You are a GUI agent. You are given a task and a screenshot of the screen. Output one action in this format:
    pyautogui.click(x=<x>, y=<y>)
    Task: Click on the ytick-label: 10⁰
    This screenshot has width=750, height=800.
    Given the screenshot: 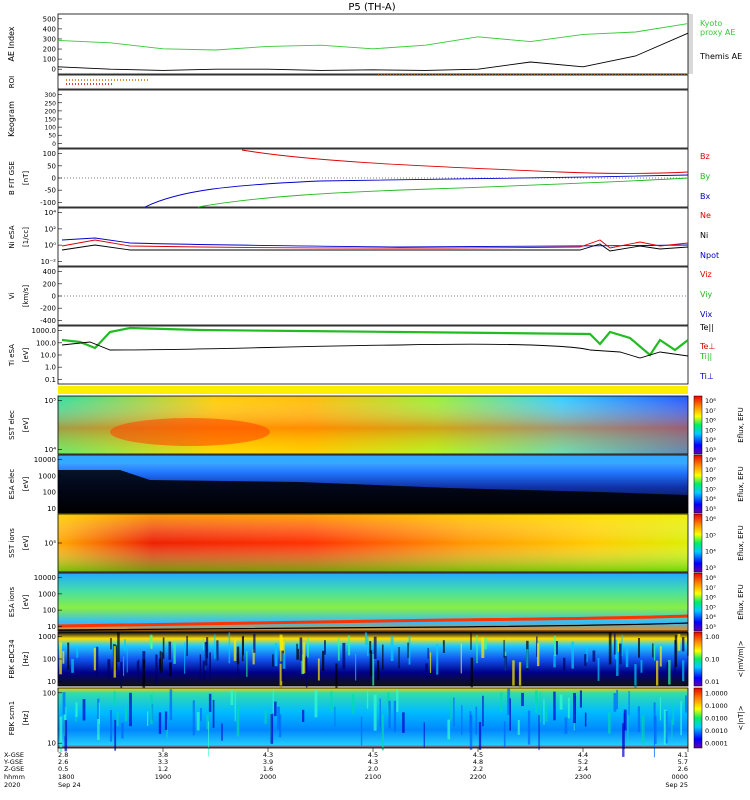 What is the action you would take?
    pyautogui.click(x=50, y=246)
    